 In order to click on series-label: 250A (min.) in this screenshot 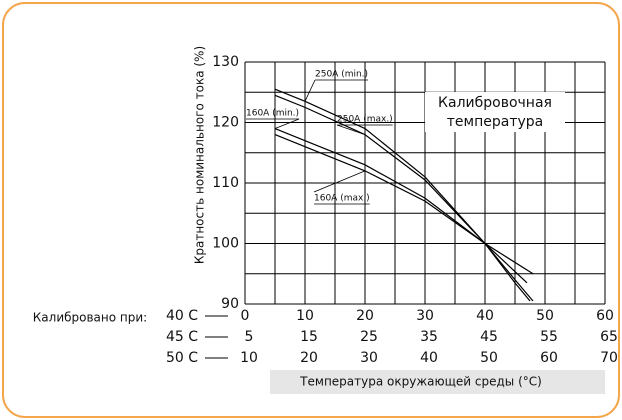, I will do `click(341, 75)`.